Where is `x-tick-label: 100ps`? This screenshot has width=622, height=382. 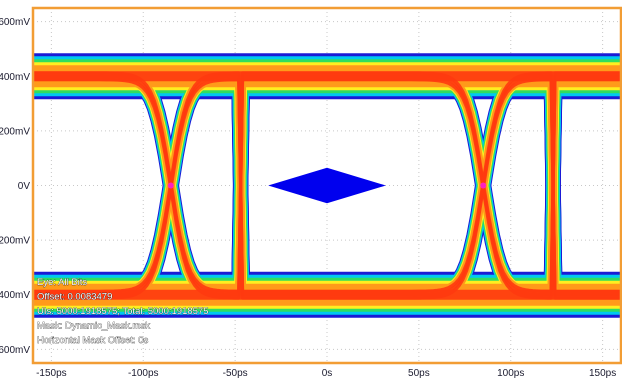
x-tick-label: 100ps is located at coordinates (510, 373).